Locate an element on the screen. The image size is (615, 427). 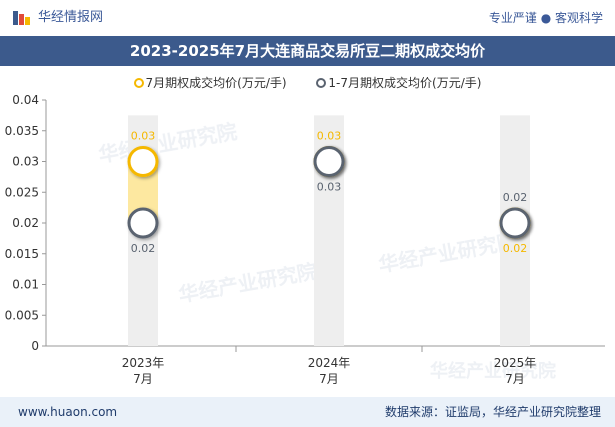
top-bar: 华经情报网 专业严谨 ● 客观科学 is located at coordinates (307, 18).